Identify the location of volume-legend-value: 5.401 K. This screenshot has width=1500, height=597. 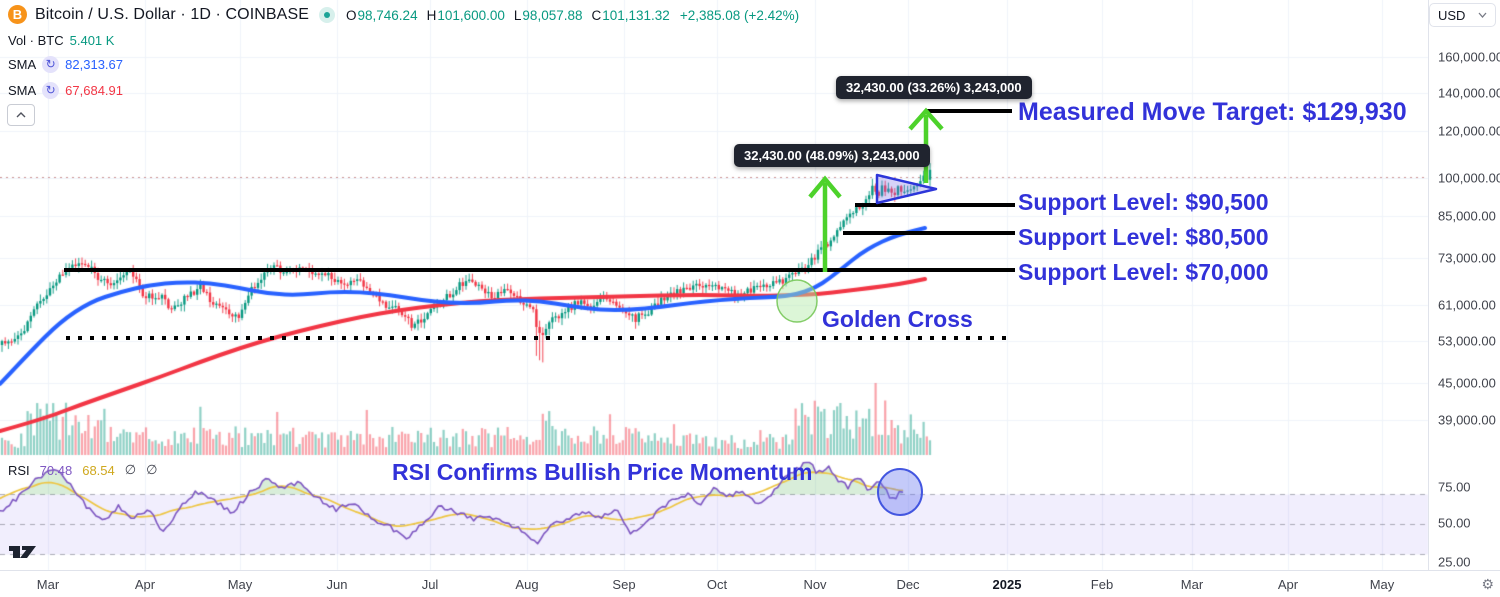
(92, 40).